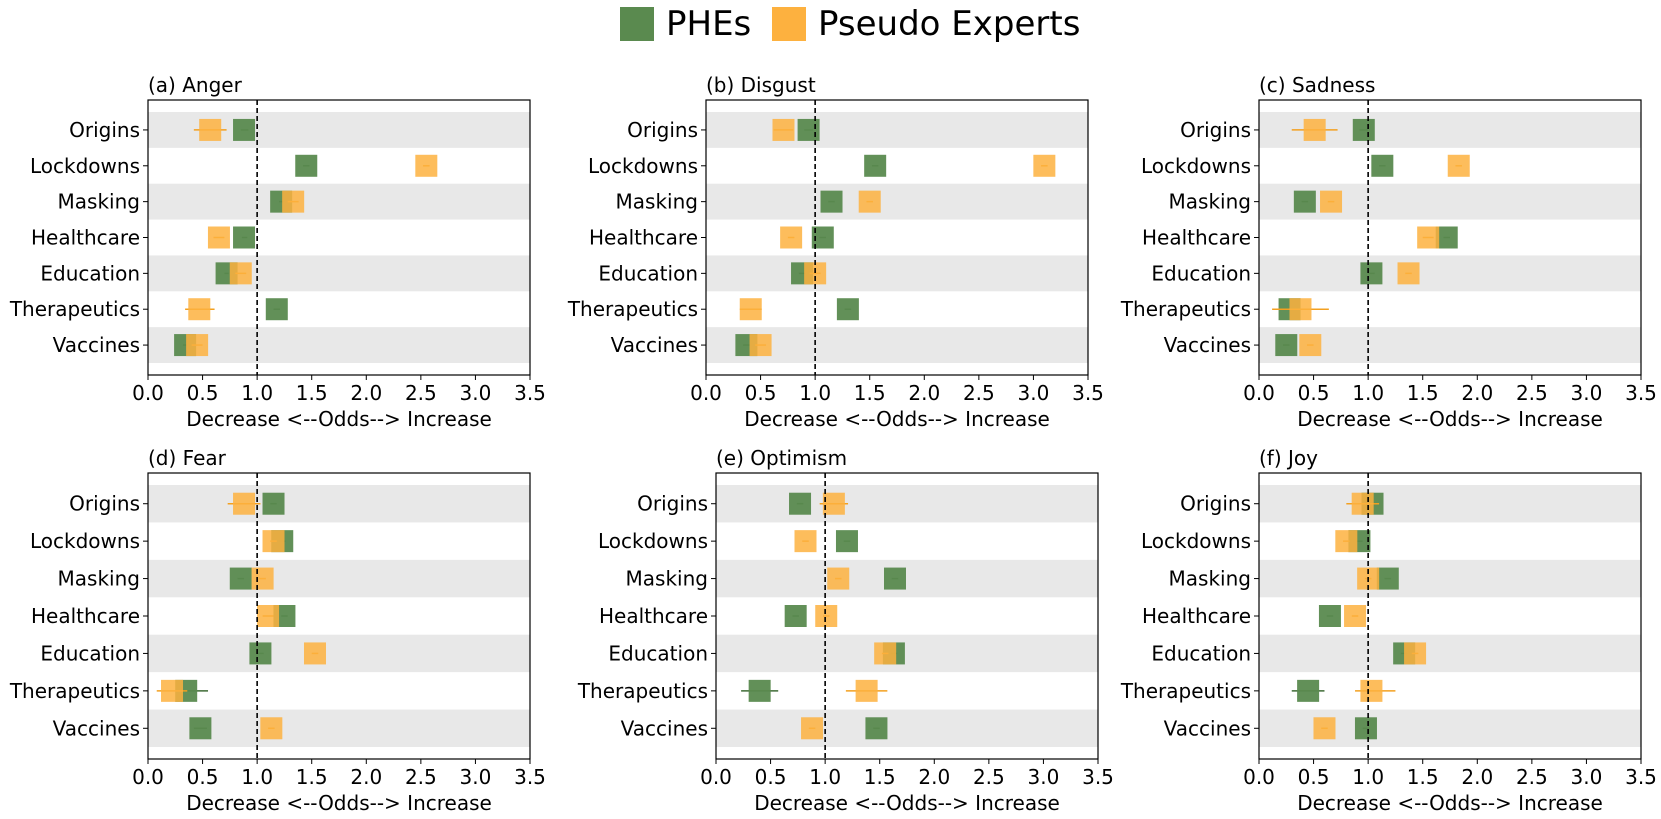 This screenshot has width=1661, height=819. Describe the element at coordinates (195, 85) in the screenshot. I see `chart-title: (a) Anger` at that location.